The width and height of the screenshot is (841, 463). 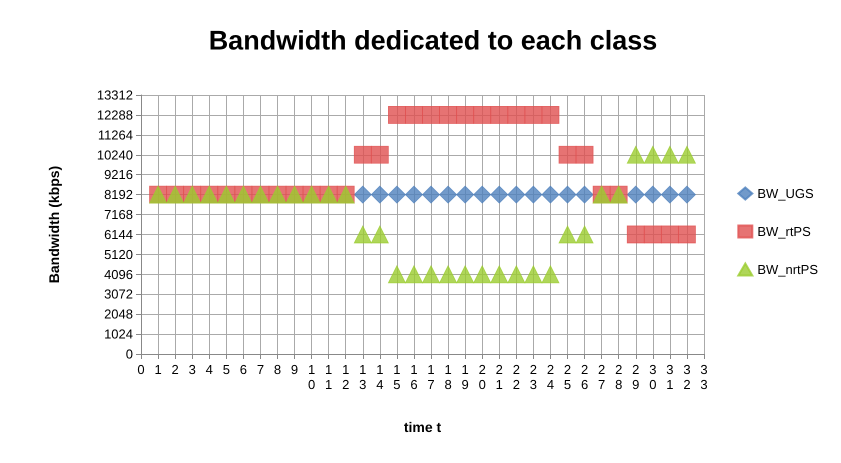 What do you see at coordinates (431, 377) in the screenshot?
I see `x-tick-label: 1 7` at bounding box center [431, 377].